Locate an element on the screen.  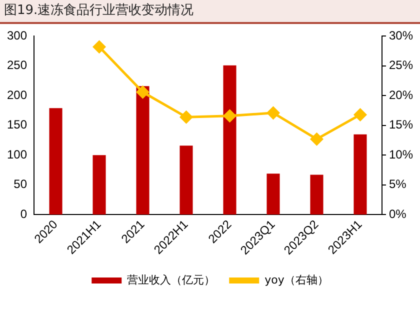
y2-tick-label: 0% is located at coordinates (397, 213).